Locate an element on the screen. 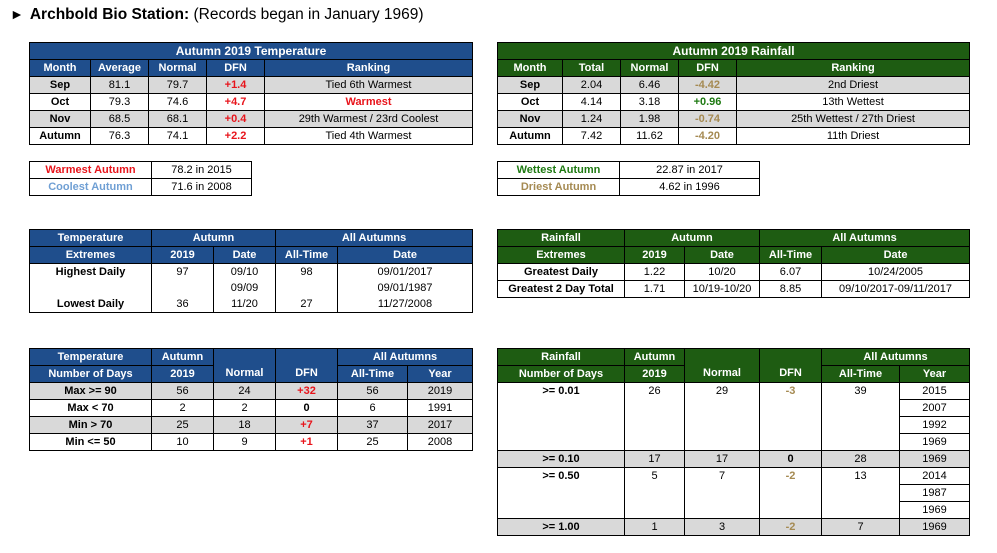 The width and height of the screenshot is (997, 553). table-row: >= 1.00 1 3 -2 7 1969 is located at coordinates (733, 527).